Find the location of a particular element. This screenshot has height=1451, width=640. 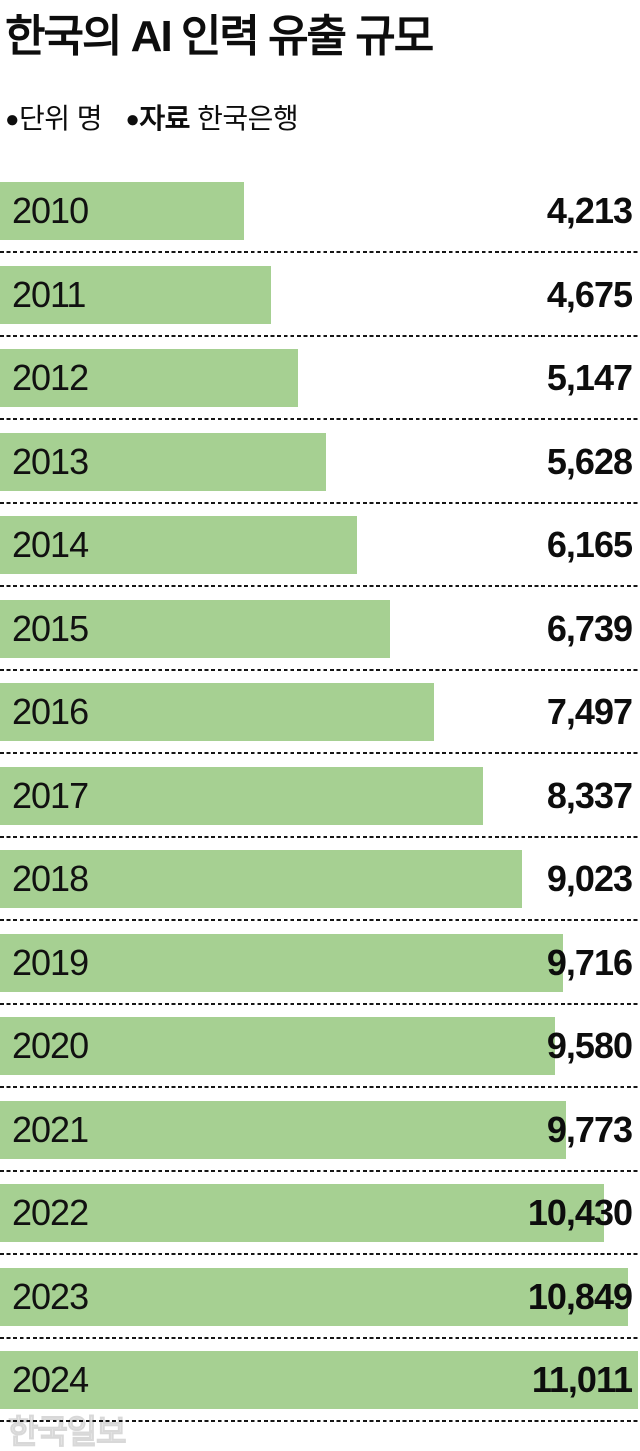

value-label: 10,430 is located at coordinates (580, 1212).